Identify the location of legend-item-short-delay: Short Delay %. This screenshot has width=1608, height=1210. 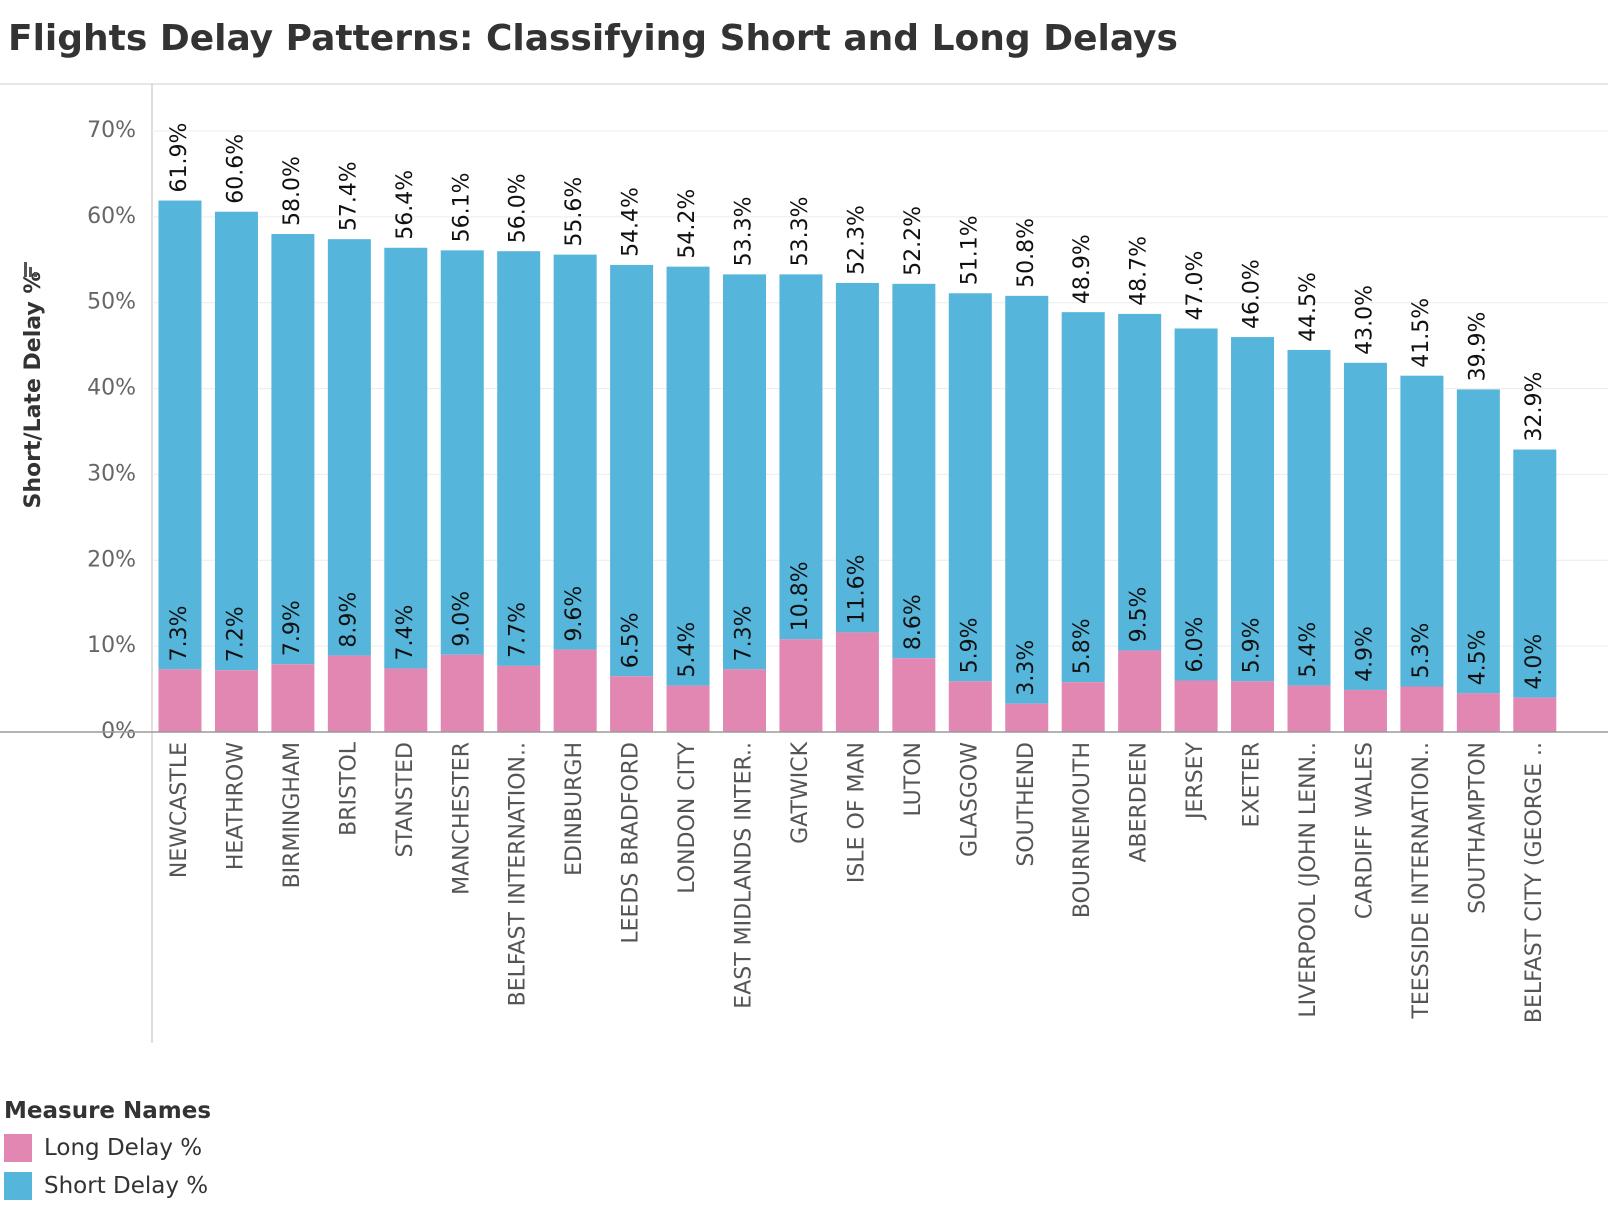
(107, 1186).